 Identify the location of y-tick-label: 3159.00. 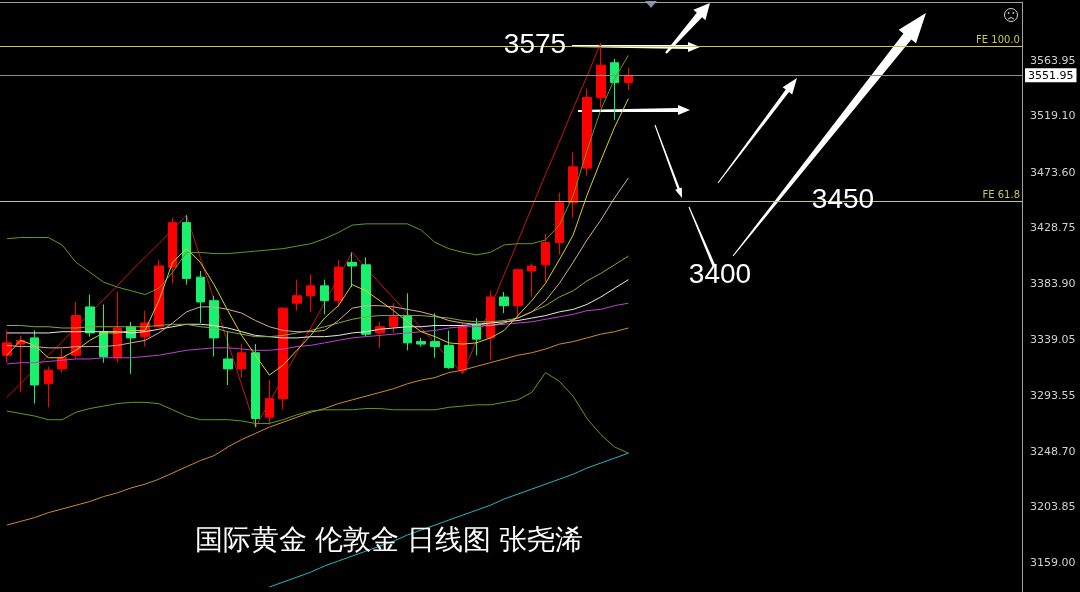
(1053, 562).